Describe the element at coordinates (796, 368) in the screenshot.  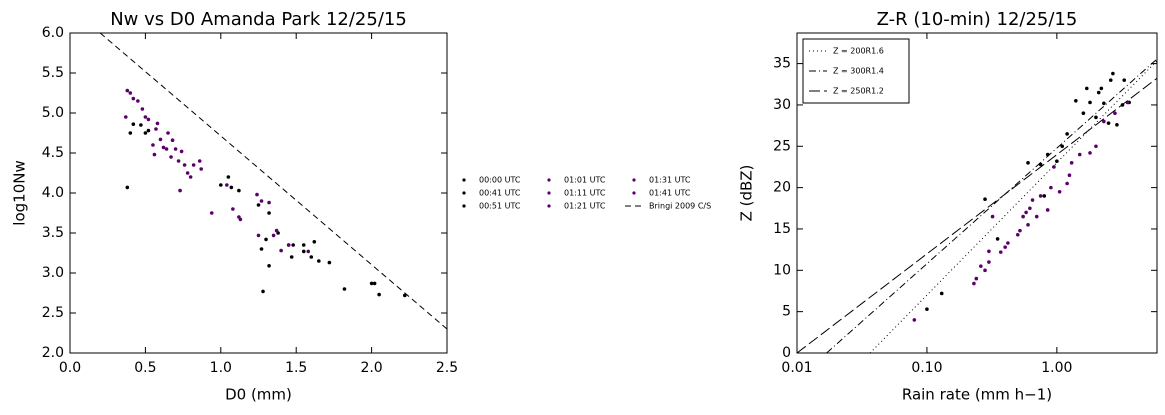
I see `x-tick-label: 0.01` at that location.